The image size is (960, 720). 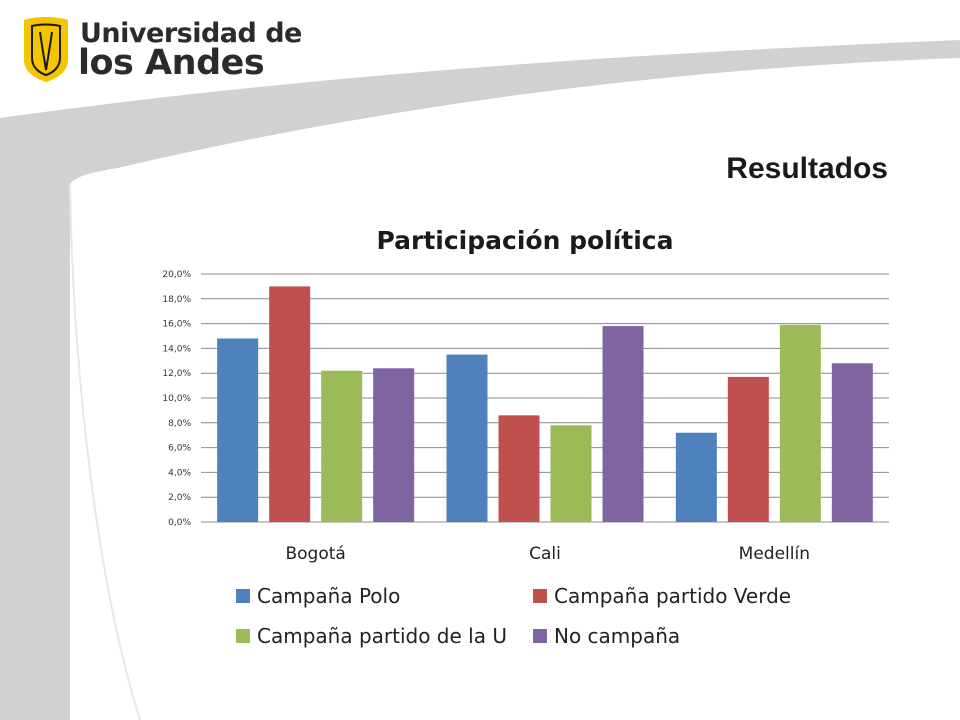 I want to click on chart-title: Participación política, so click(x=524, y=240).